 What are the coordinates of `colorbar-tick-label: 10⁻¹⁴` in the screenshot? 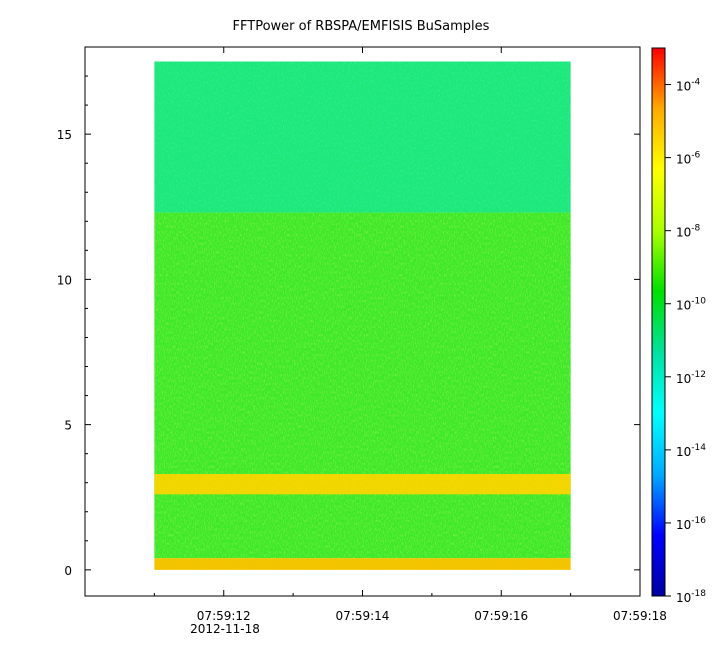 It's located at (691, 451).